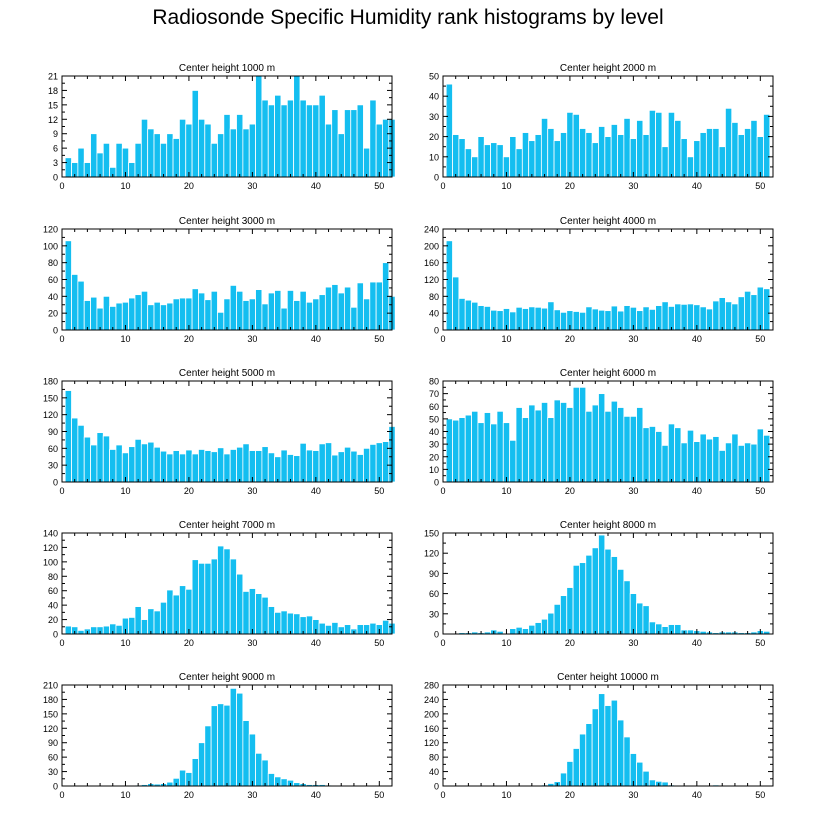  Describe the element at coordinates (61, 643) in the screenshot. I see `x-tick-label: 0` at that location.